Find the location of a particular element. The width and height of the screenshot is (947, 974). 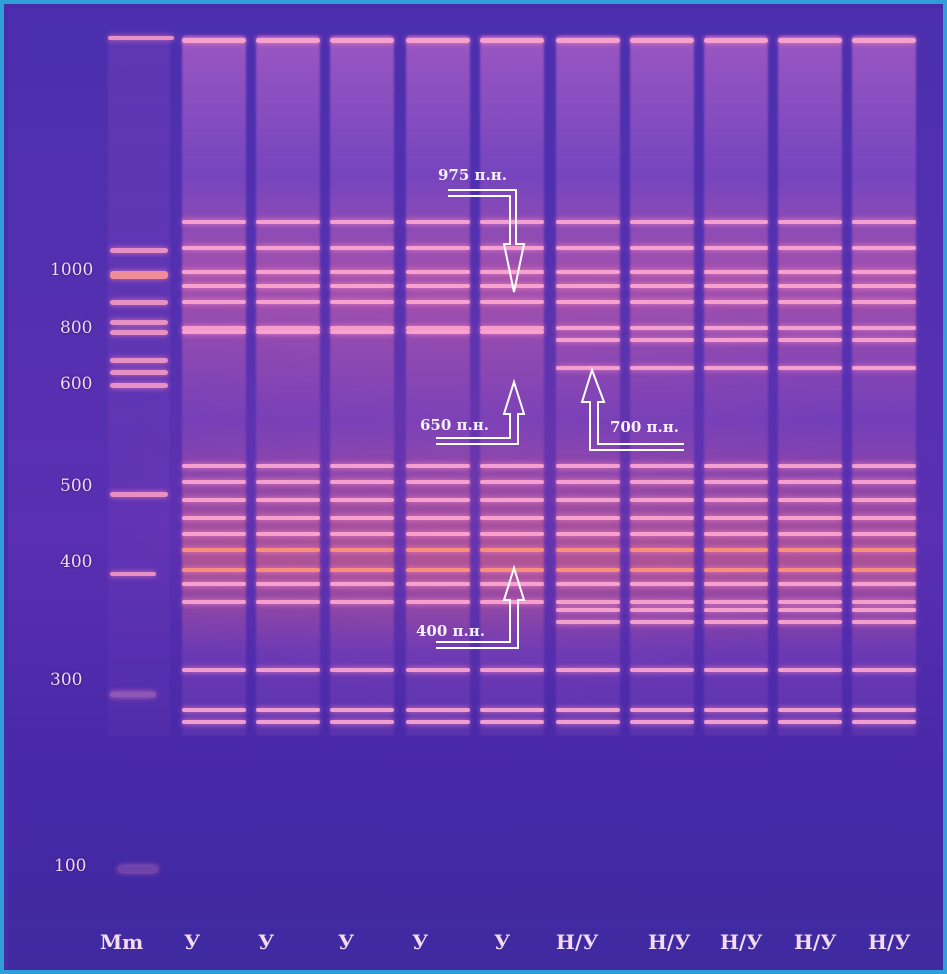

marker-label-600: 600 is located at coordinates (76, 384).